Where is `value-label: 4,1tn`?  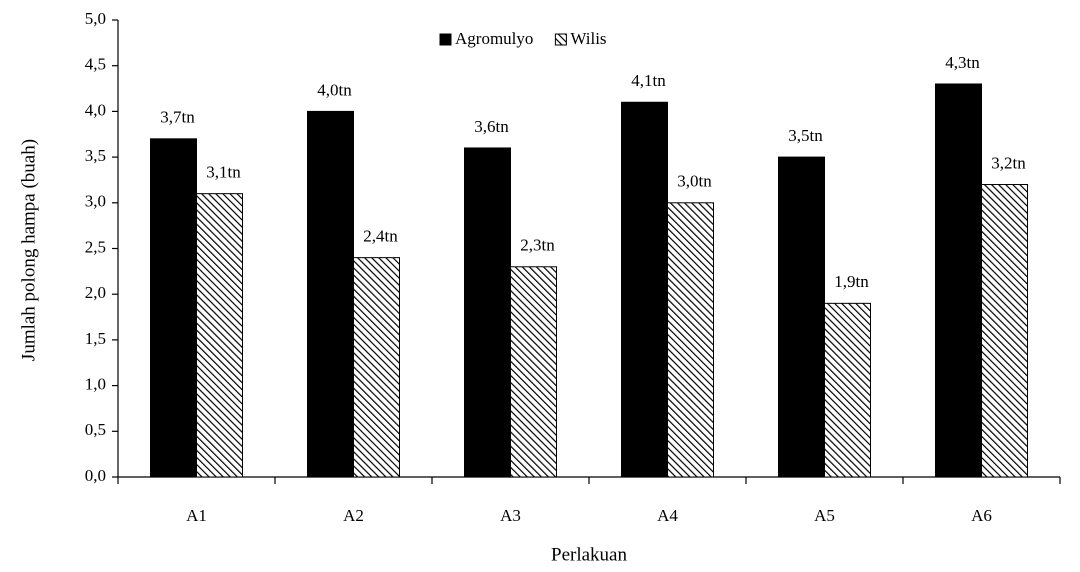
value-label: 4,1tn is located at coordinates (648, 80).